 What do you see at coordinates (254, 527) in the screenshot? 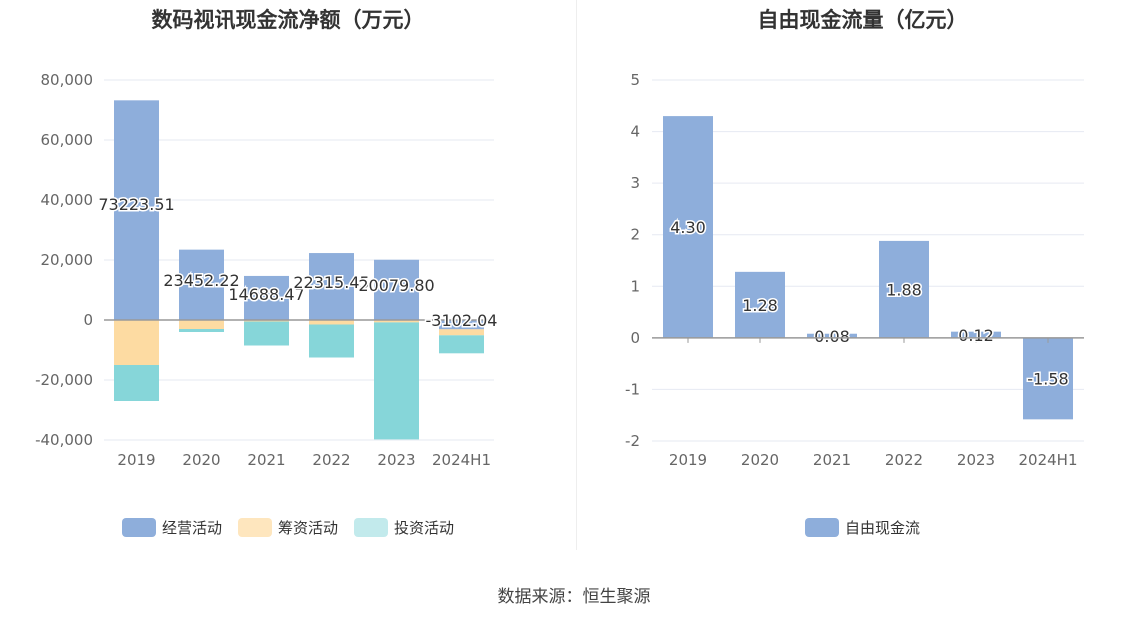
I see `legend-swatch-financing` at bounding box center [254, 527].